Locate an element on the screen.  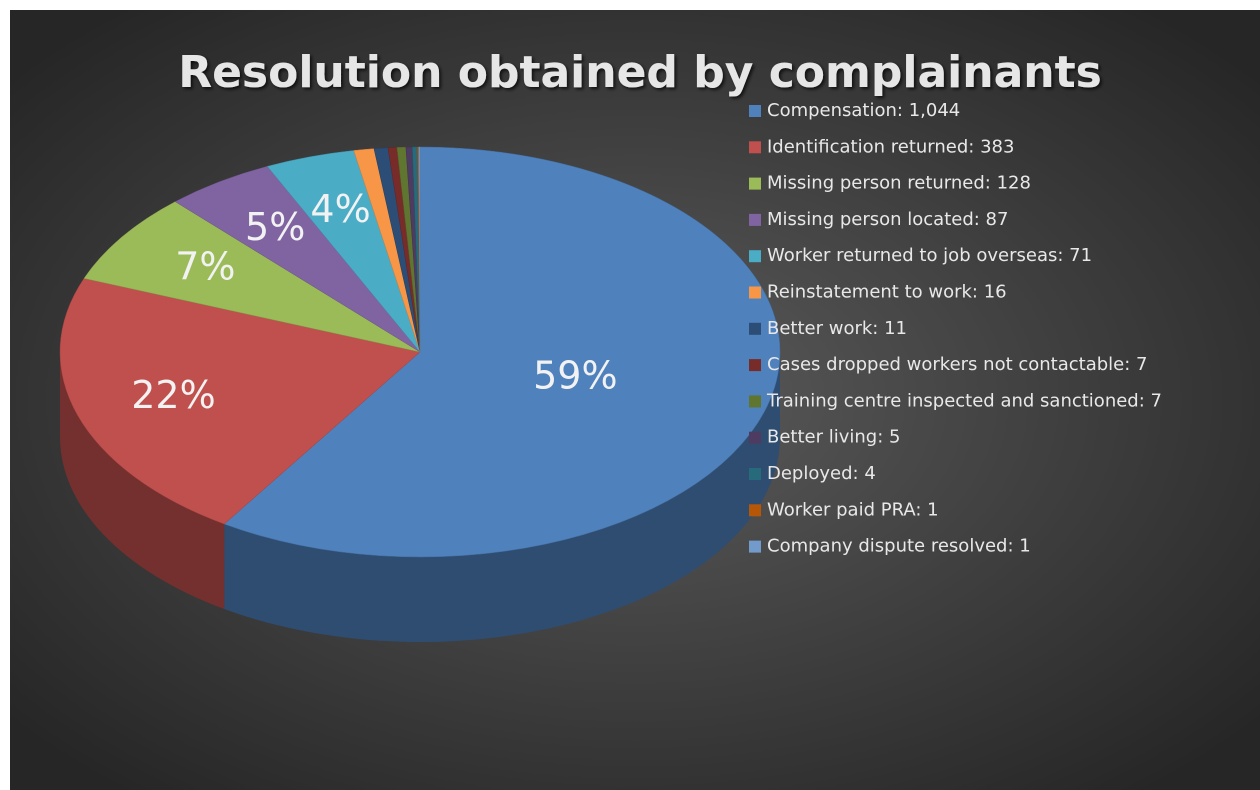
legend-label: Company dispute resolved: 1 is located at coordinates (899, 546).